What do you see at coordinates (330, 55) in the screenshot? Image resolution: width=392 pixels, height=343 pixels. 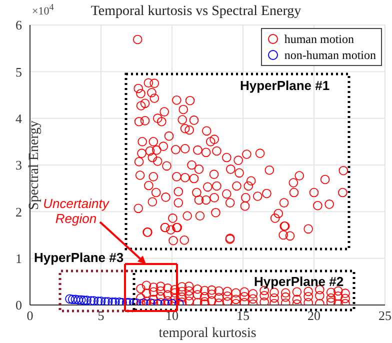 I see `legend-label: non-human motion` at bounding box center [330, 55].